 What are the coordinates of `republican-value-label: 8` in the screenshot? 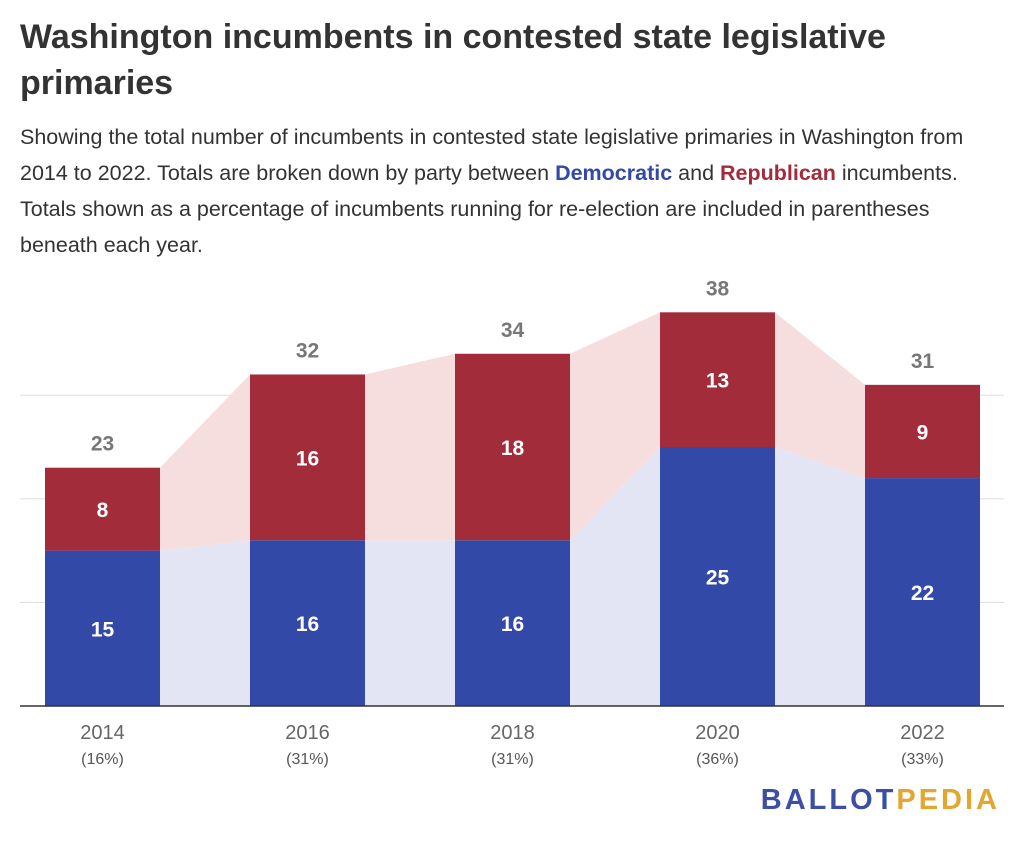 It's located at (103, 510).